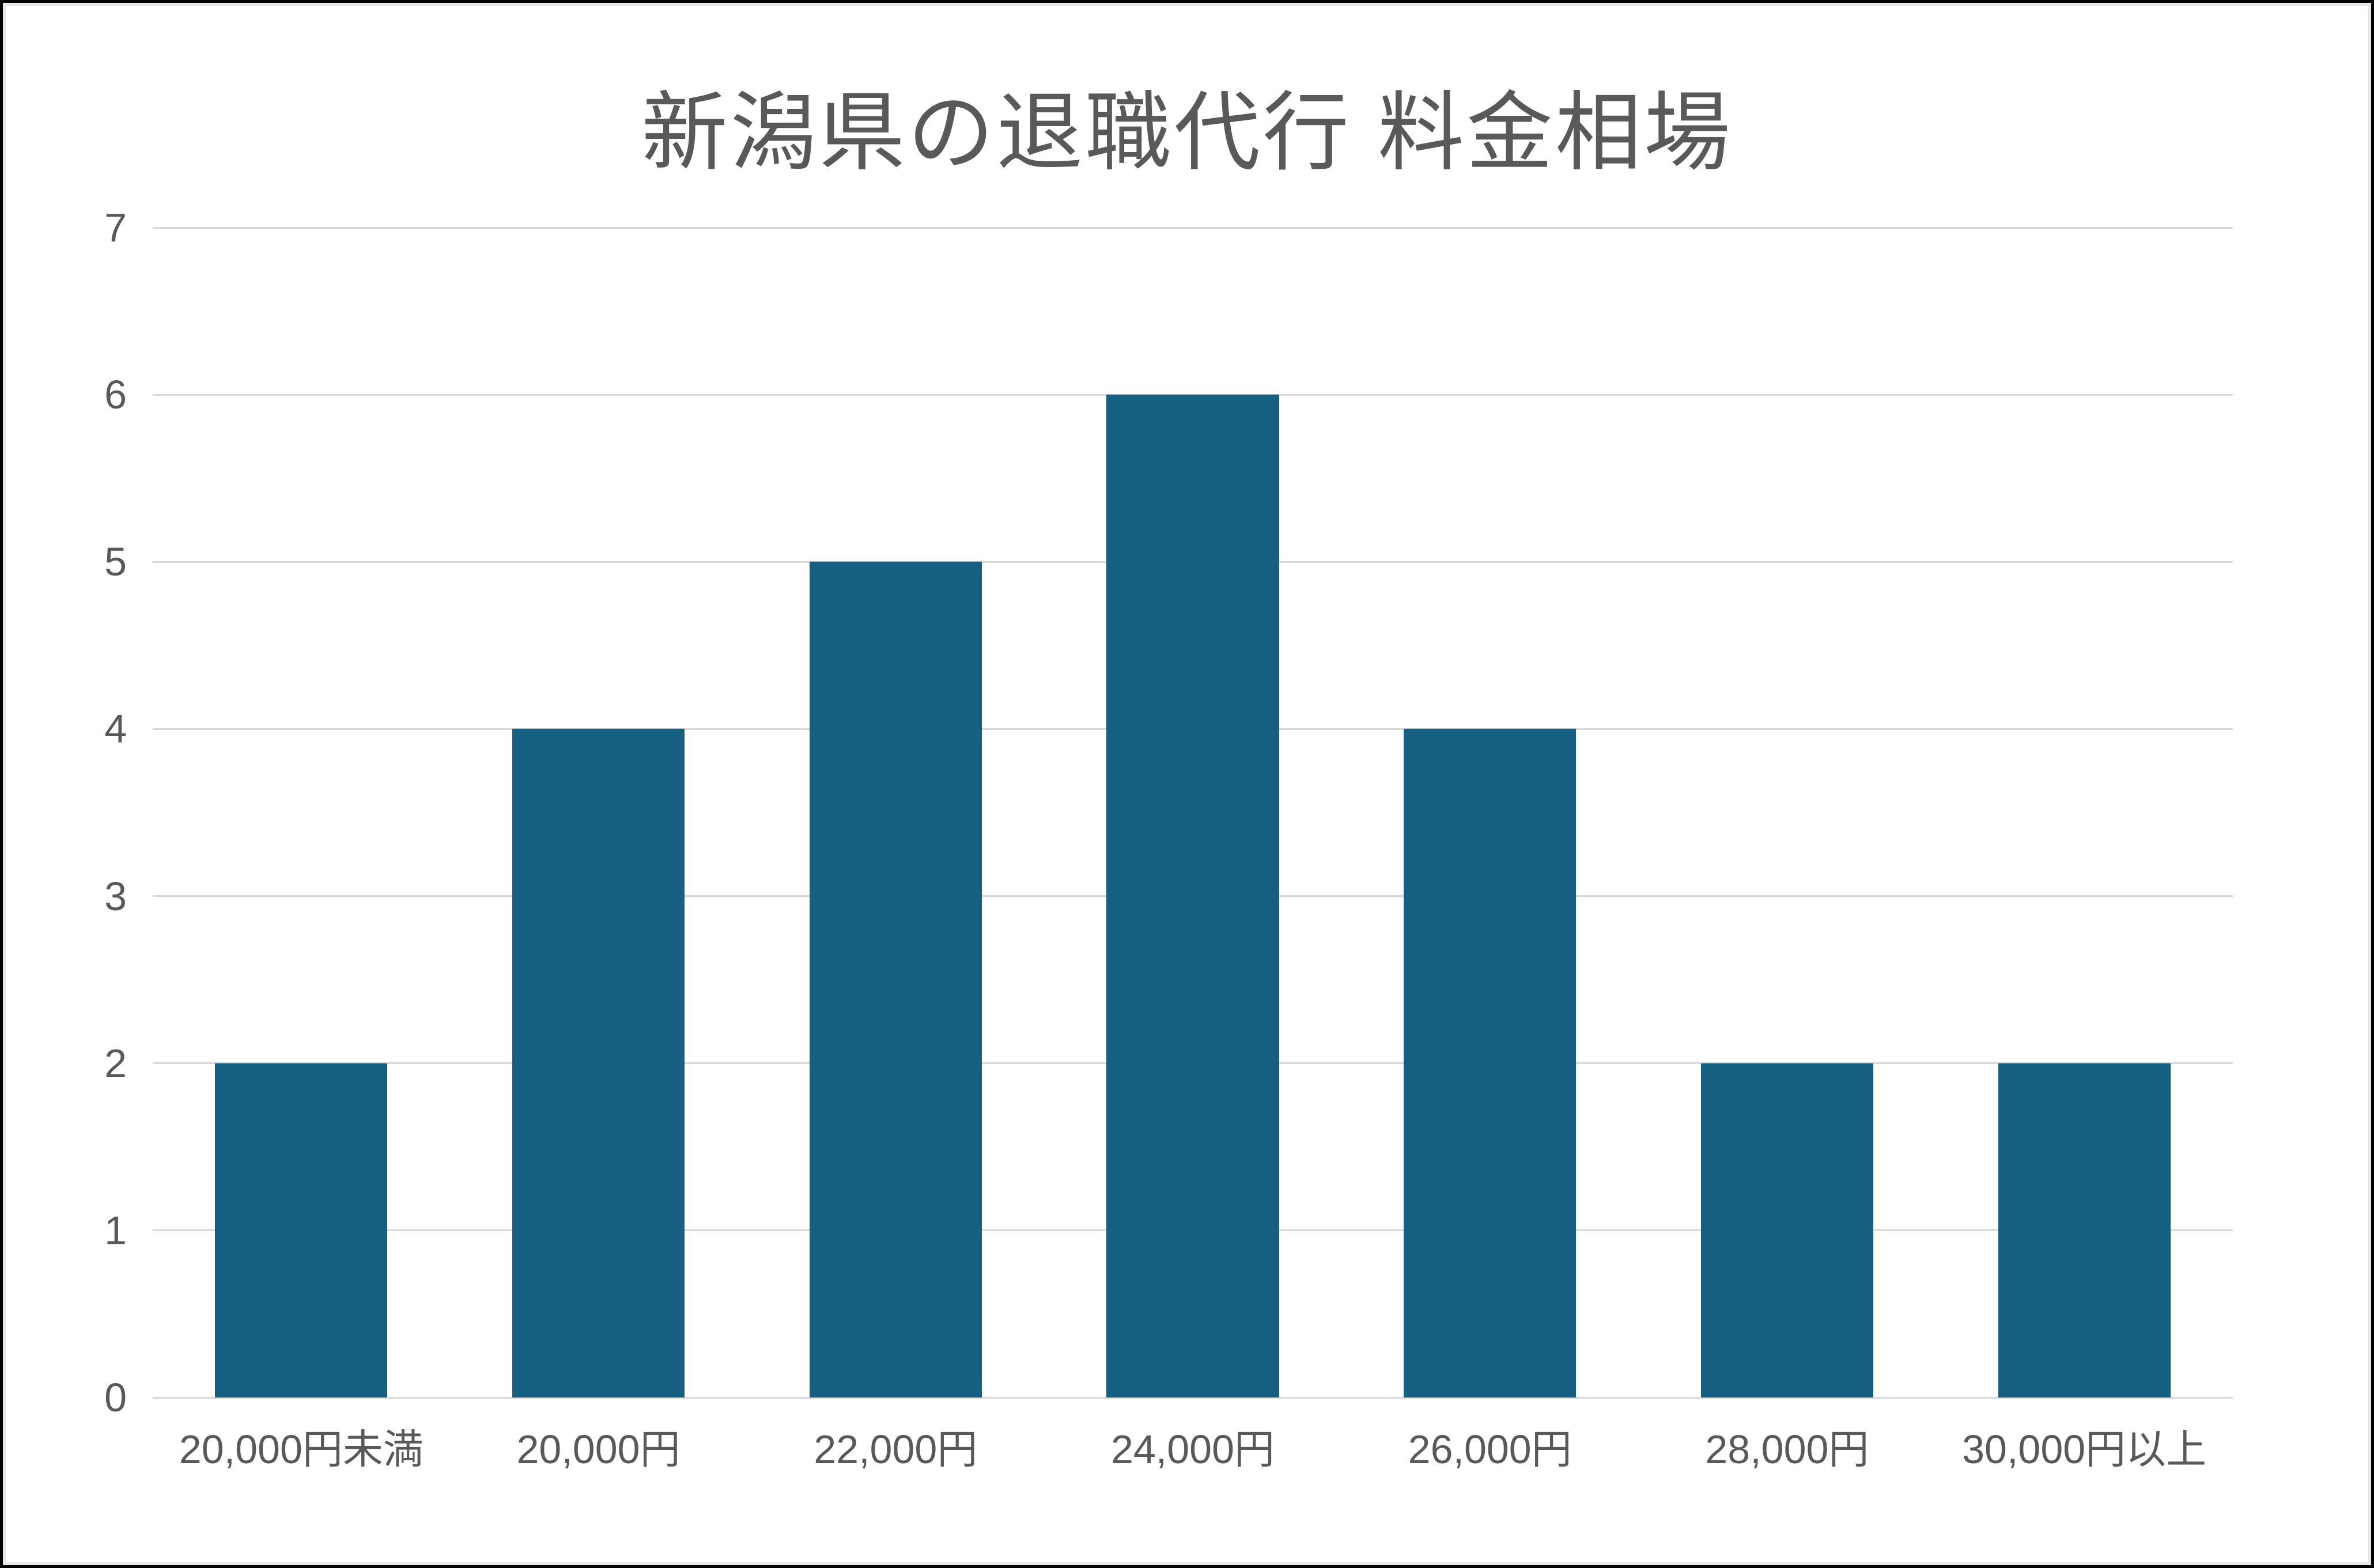 The width and height of the screenshot is (2374, 1568). What do you see at coordinates (2084, 1449) in the screenshot?
I see `x-axis-tick-label: 30,000円以上` at bounding box center [2084, 1449].